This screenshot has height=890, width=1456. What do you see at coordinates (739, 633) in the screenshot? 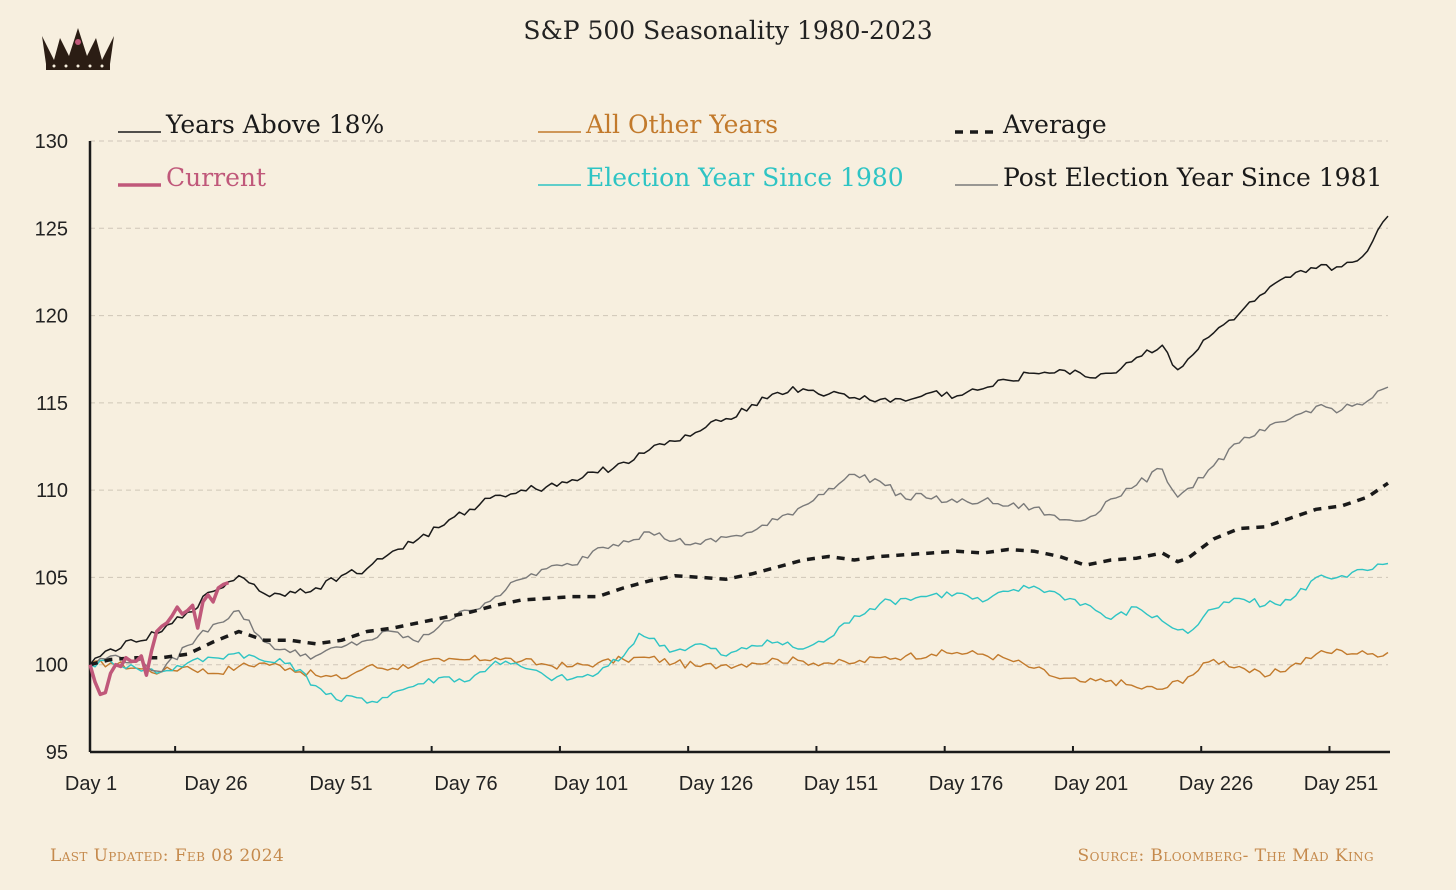
I see `series-line-election` at bounding box center [739, 633].